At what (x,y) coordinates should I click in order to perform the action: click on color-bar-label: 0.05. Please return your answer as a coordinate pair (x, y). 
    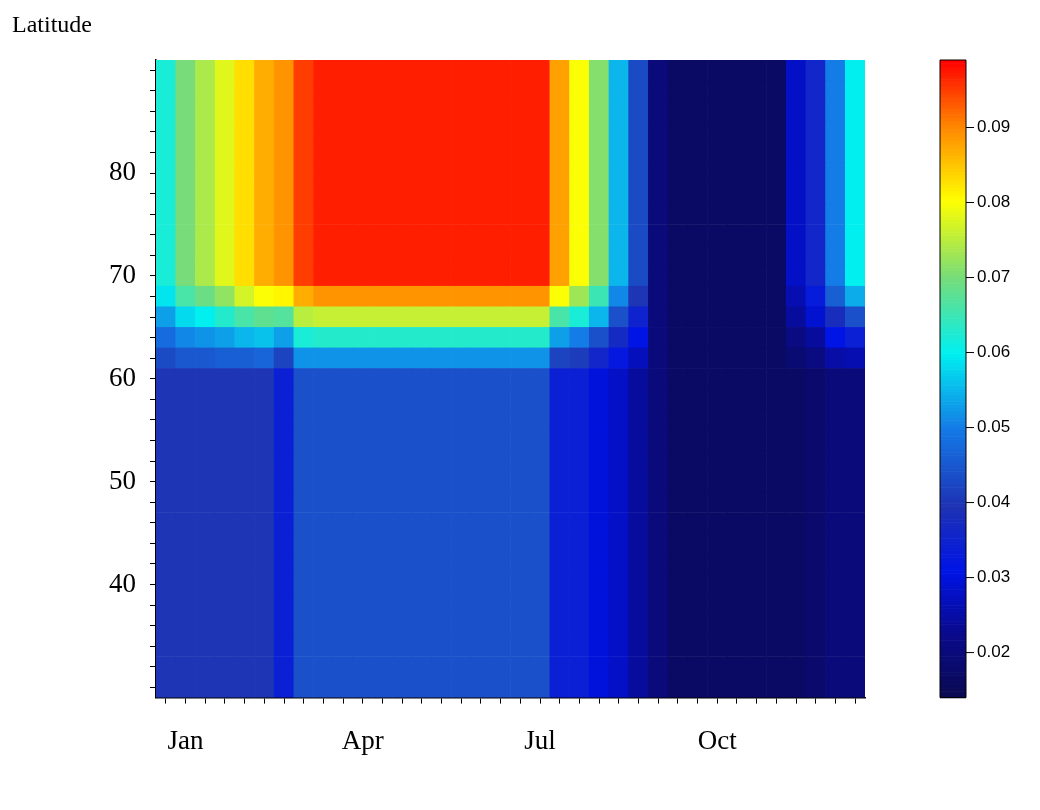
    Looking at the image, I should click on (994, 427).